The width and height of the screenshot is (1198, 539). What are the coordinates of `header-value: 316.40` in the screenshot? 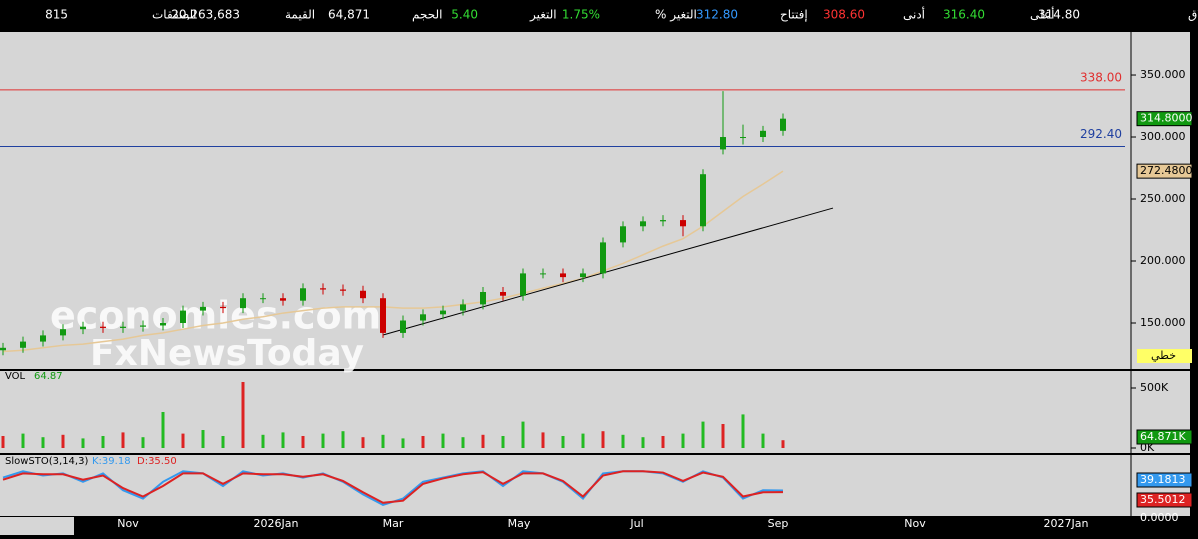 It's located at (964, 15).